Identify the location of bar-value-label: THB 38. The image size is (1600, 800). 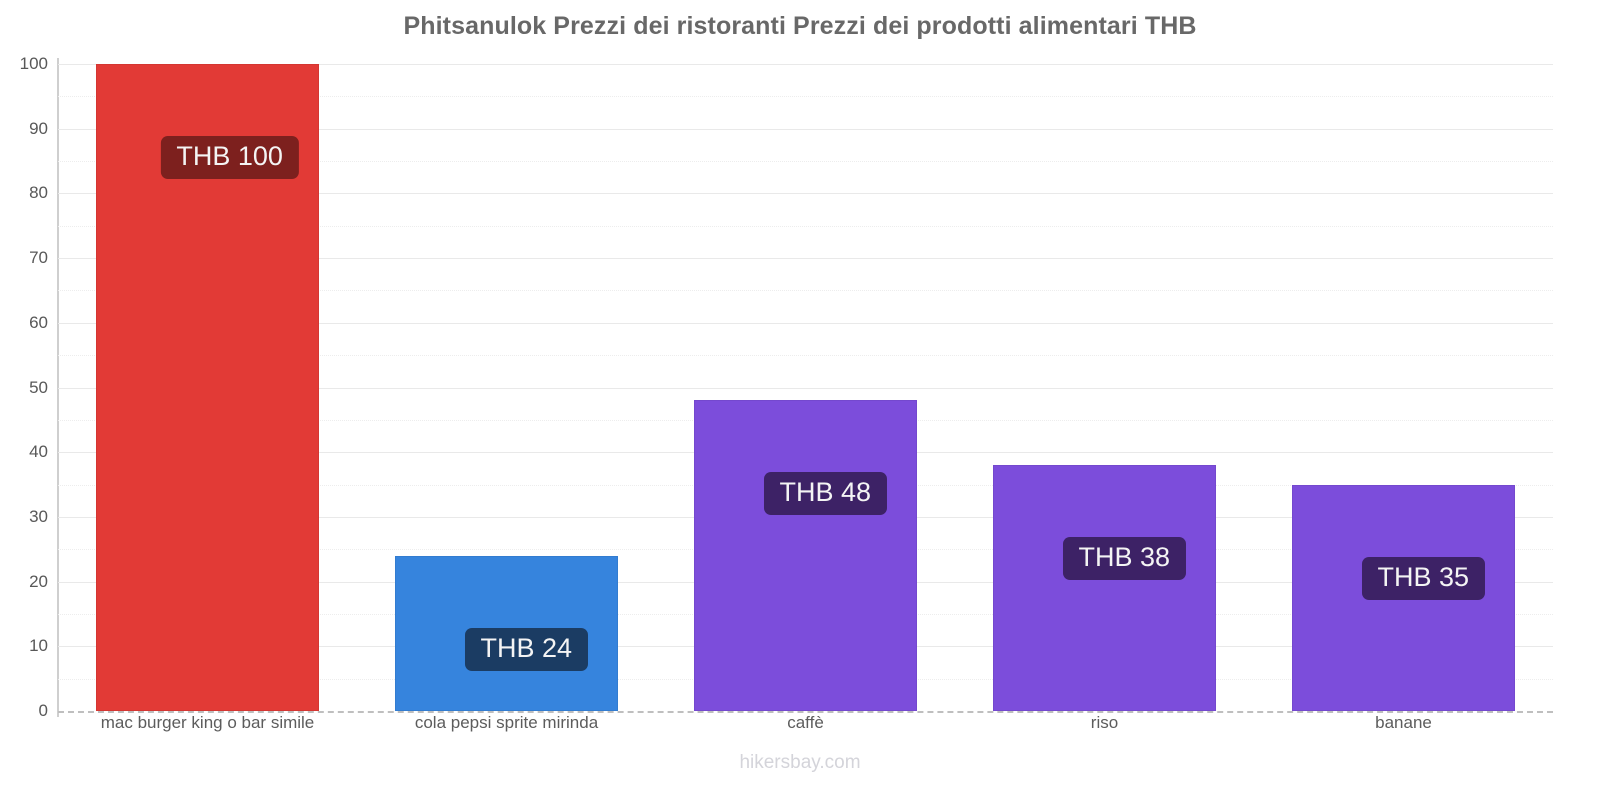
(1124, 559).